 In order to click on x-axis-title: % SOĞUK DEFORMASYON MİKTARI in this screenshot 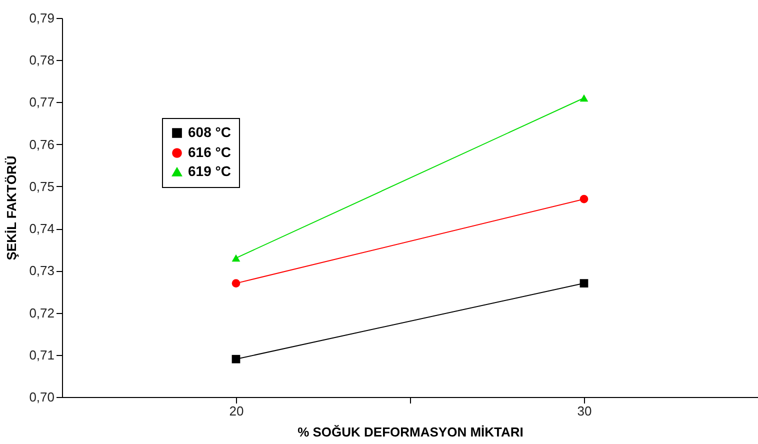, I will do `click(411, 432)`.